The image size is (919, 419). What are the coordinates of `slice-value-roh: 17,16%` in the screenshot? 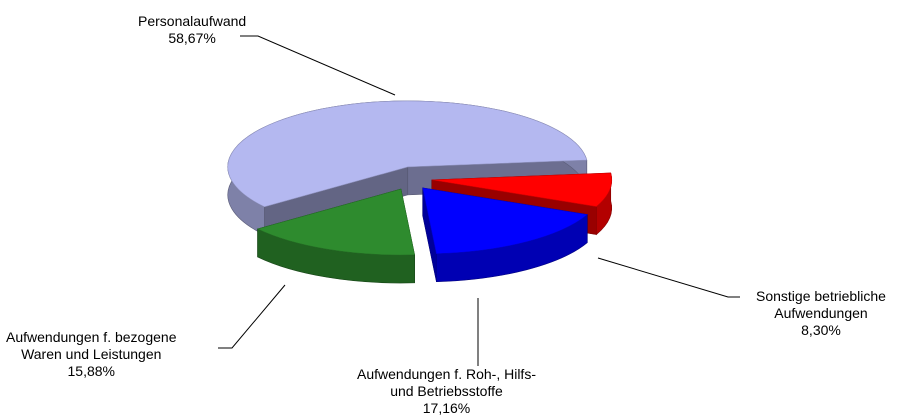 It's located at (446, 408).